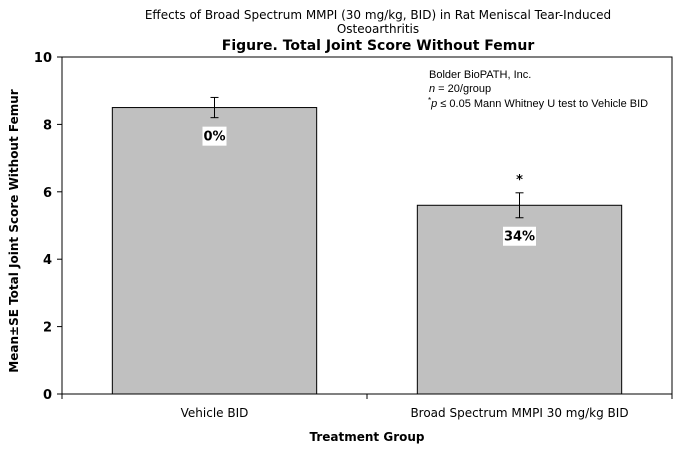 Image resolution: width=683 pixels, height=457 pixels. What do you see at coordinates (47, 125) in the screenshot?
I see `y-tick-label: 8` at bounding box center [47, 125].